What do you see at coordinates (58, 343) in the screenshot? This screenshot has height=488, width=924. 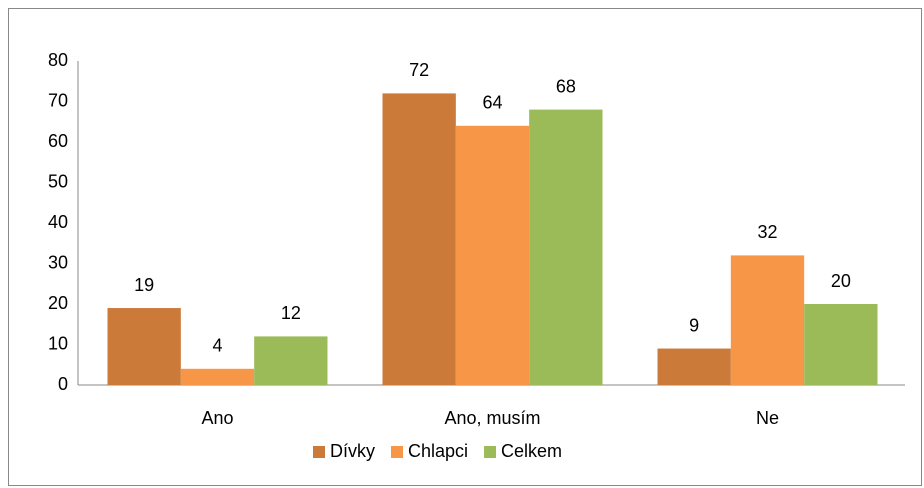 I see `y-tick-label: 10` at bounding box center [58, 343].